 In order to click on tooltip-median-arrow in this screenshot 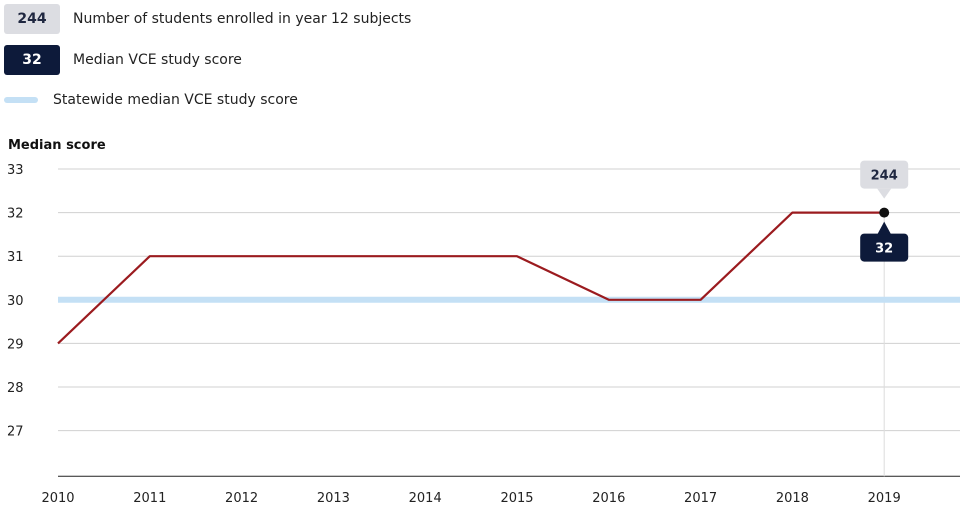, I will do `click(884, 228)`.